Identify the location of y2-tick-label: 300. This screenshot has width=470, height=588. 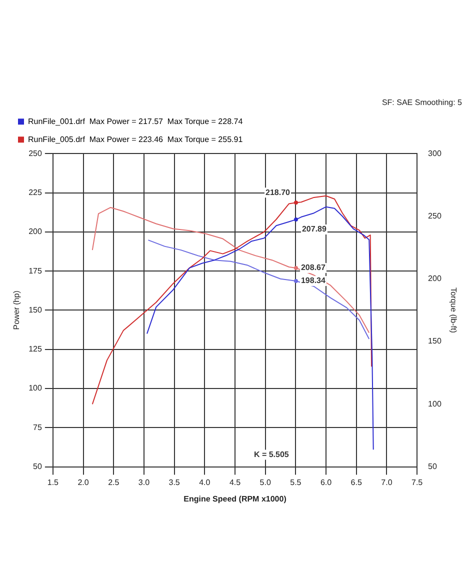
(435, 153).